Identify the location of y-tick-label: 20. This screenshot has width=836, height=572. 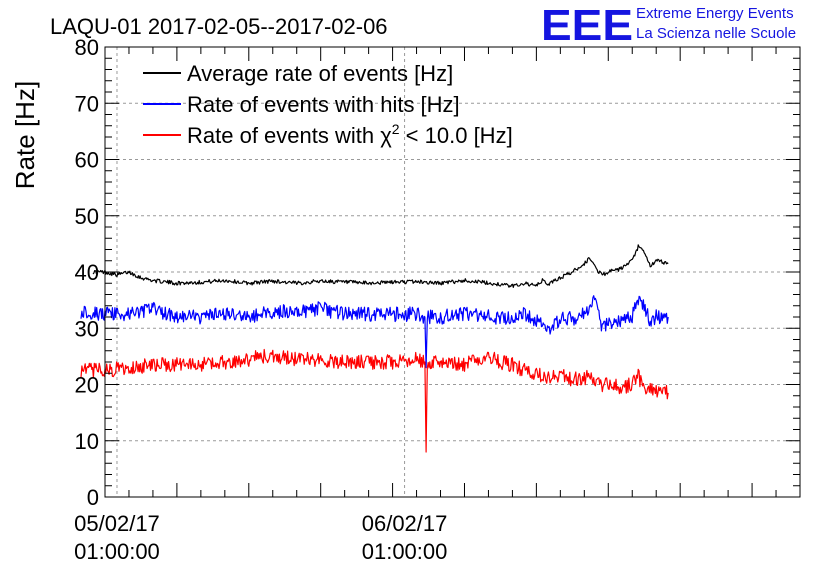
(87, 385).